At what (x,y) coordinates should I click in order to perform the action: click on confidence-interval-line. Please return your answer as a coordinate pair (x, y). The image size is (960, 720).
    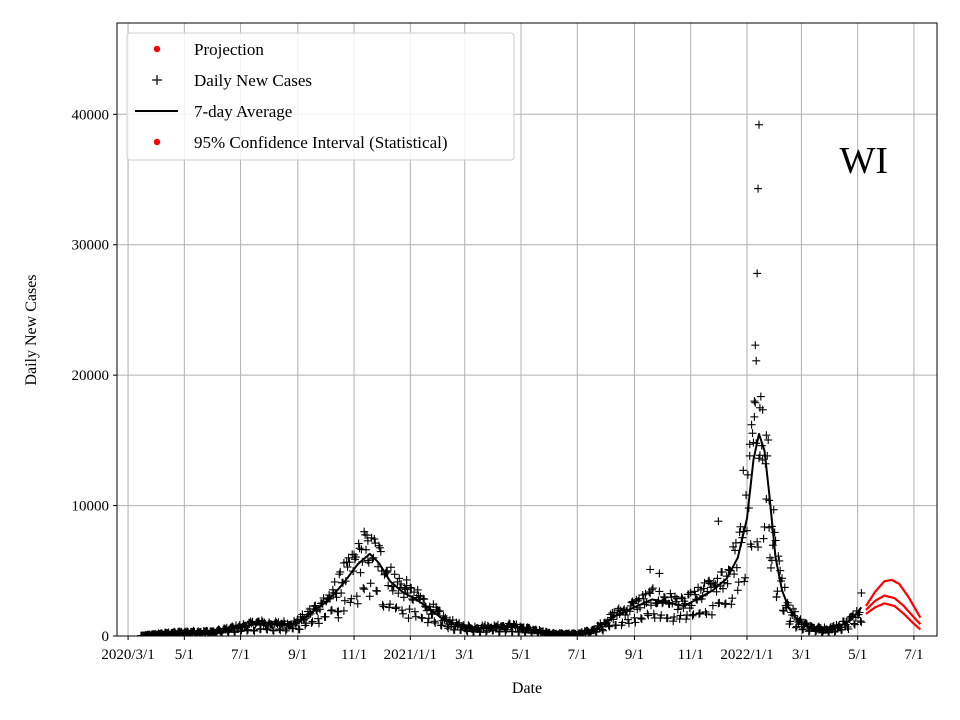
    Looking at the image, I should click on (893, 616).